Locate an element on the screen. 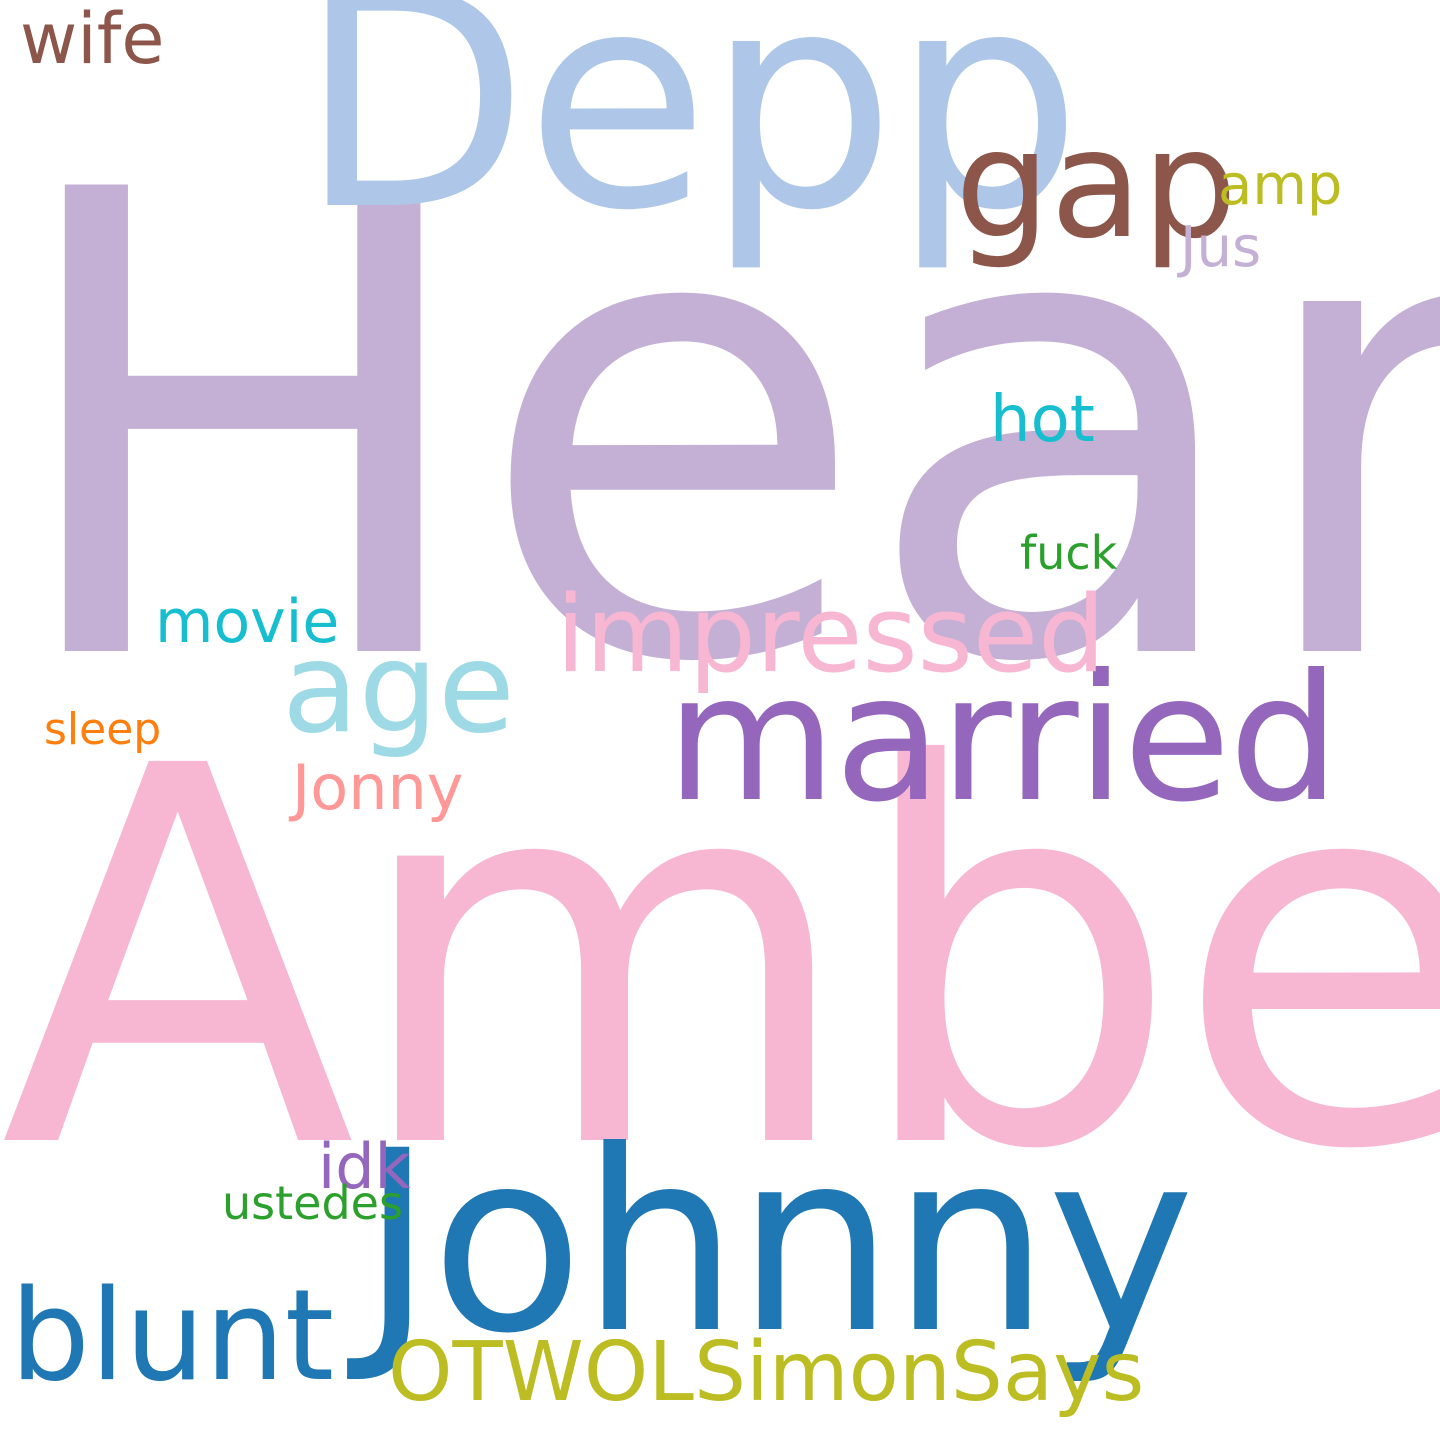  word-impressed: impressed is located at coordinates (831, 634).